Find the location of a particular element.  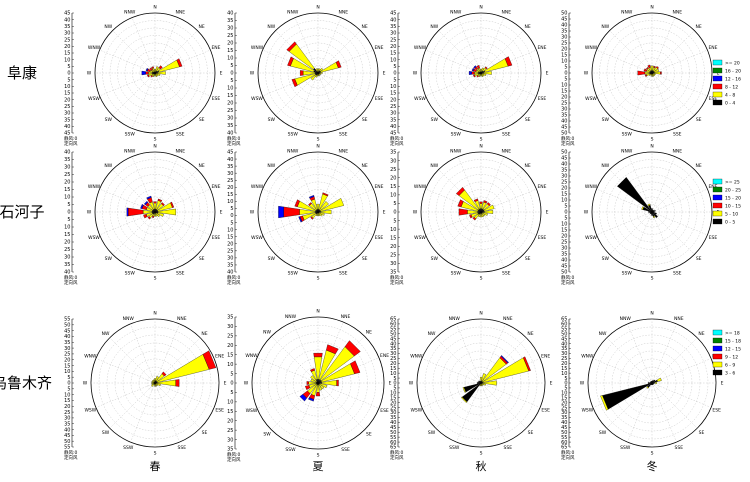

grid-circle is located at coordinates (652, 383).